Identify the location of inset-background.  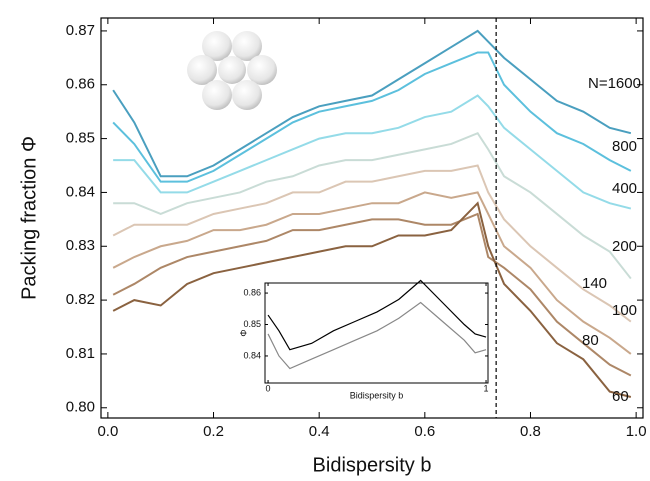
(376, 333).